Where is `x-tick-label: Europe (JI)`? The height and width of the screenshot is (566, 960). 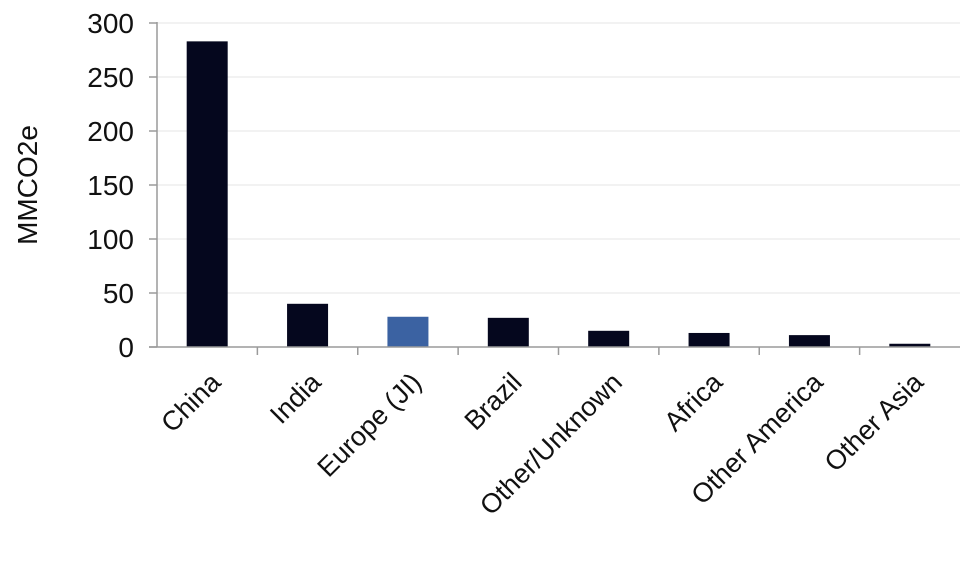
x-tick-label: Europe (JI) is located at coordinates (370, 425).